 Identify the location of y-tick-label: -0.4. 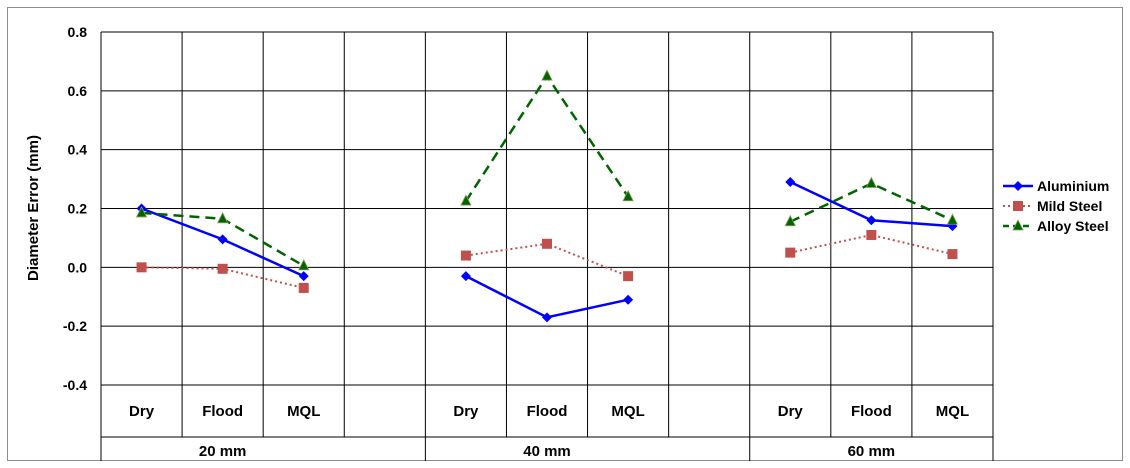
(75, 385).